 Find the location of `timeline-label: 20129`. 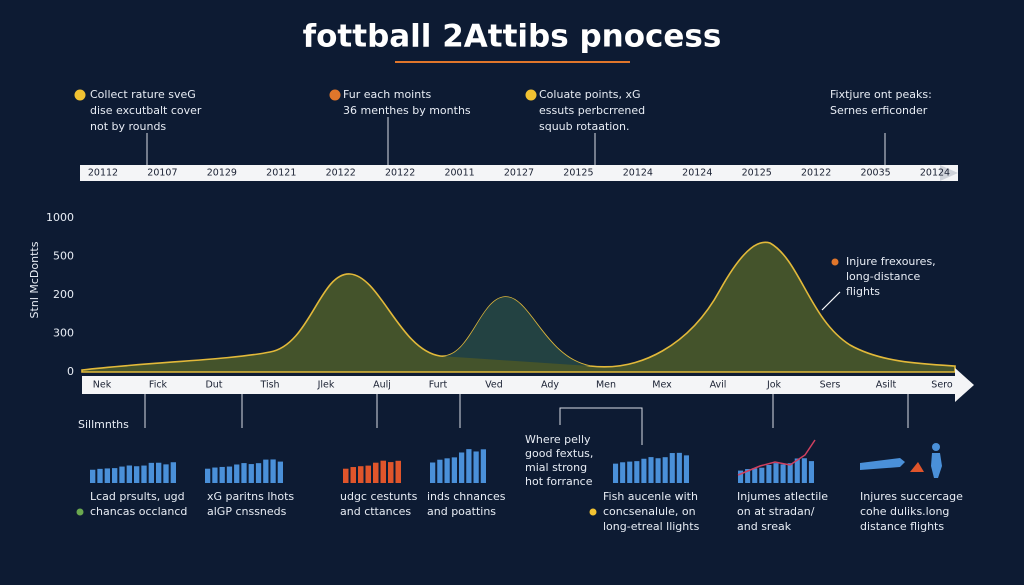

timeline-label: 20129 is located at coordinates (222, 173).